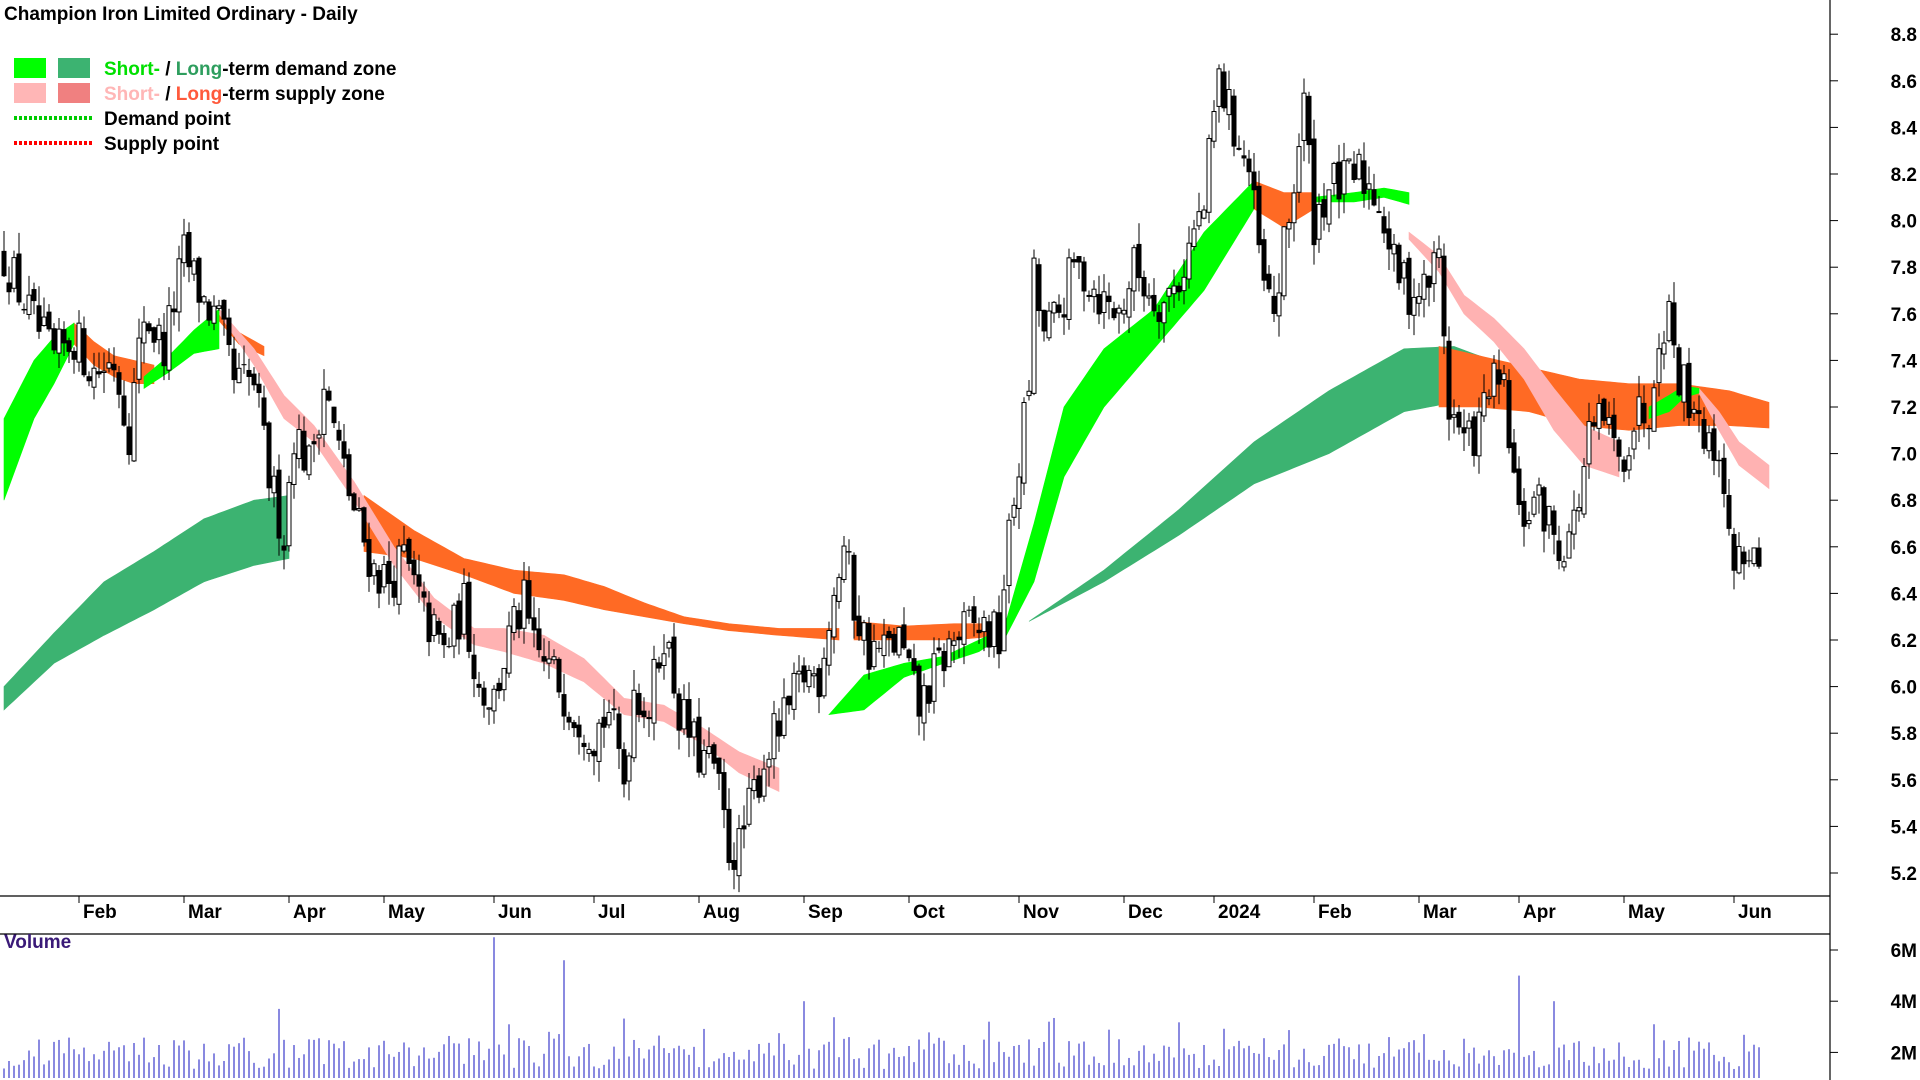 The image size is (1920, 1080). Describe the element at coordinates (74, 68) in the screenshot. I see `legend-swatch-long` at that location.